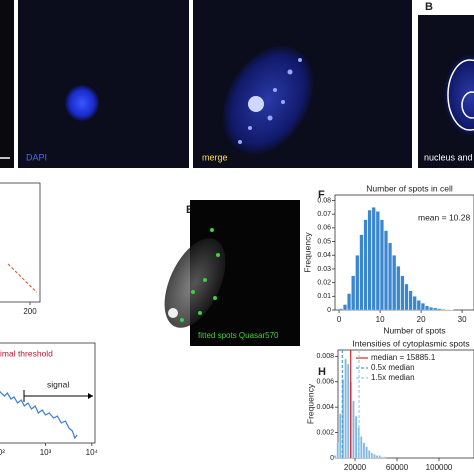 The height and width of the screenshot is (474, 474). I want to click on image-label: DAPI, so click(36, 157).